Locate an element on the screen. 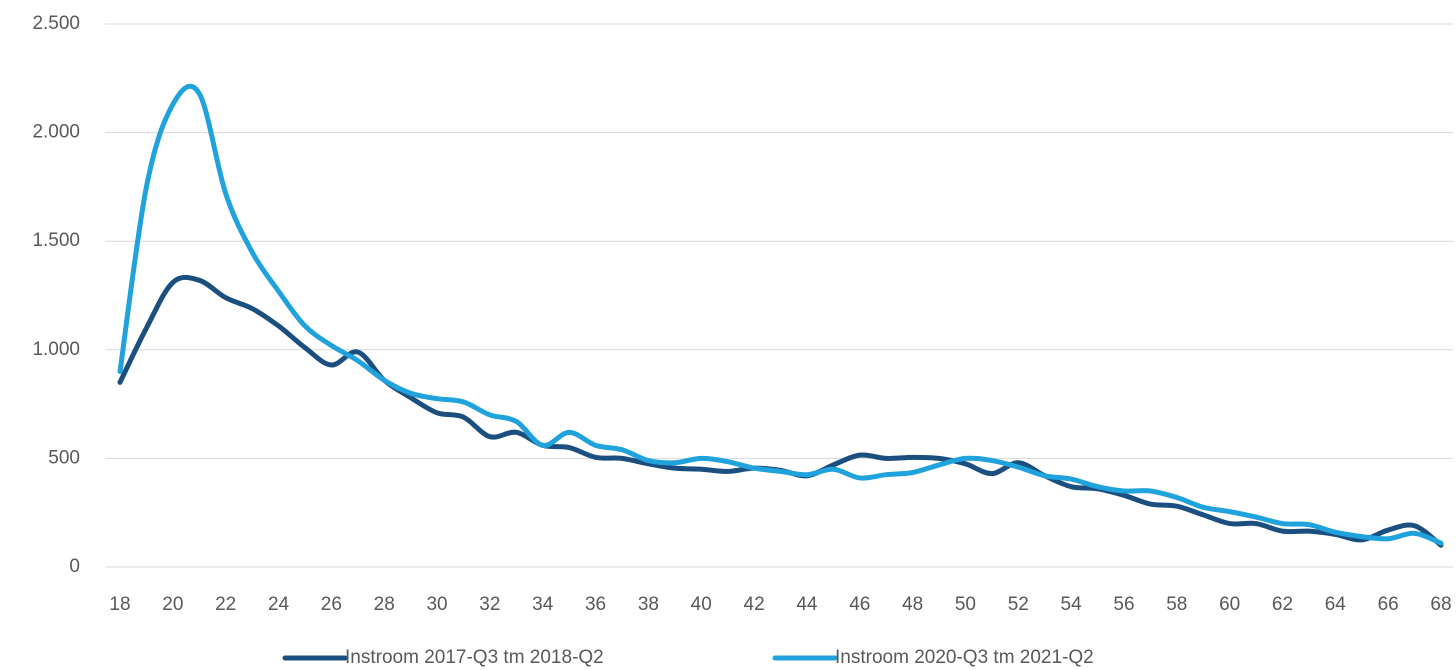  x-tick-label: 36 is located at coordinates (595, 604).